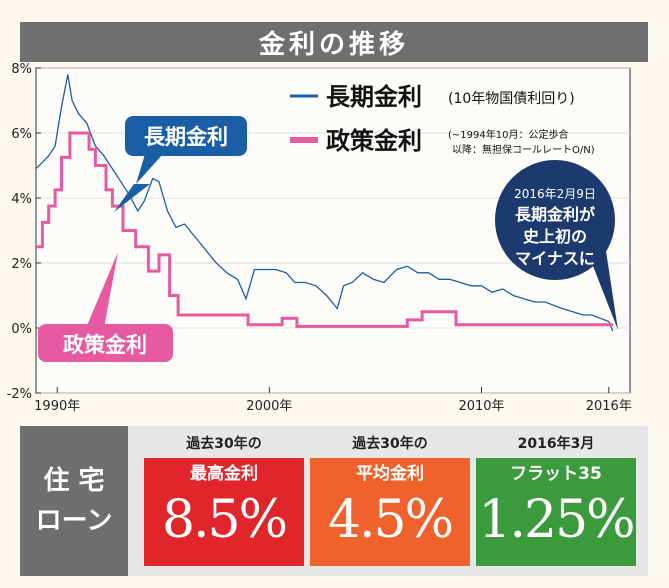 This screenshot has width=669, height=588. I want to click on average-rate-box: 平均金利 4.5%, so click(390, 512).